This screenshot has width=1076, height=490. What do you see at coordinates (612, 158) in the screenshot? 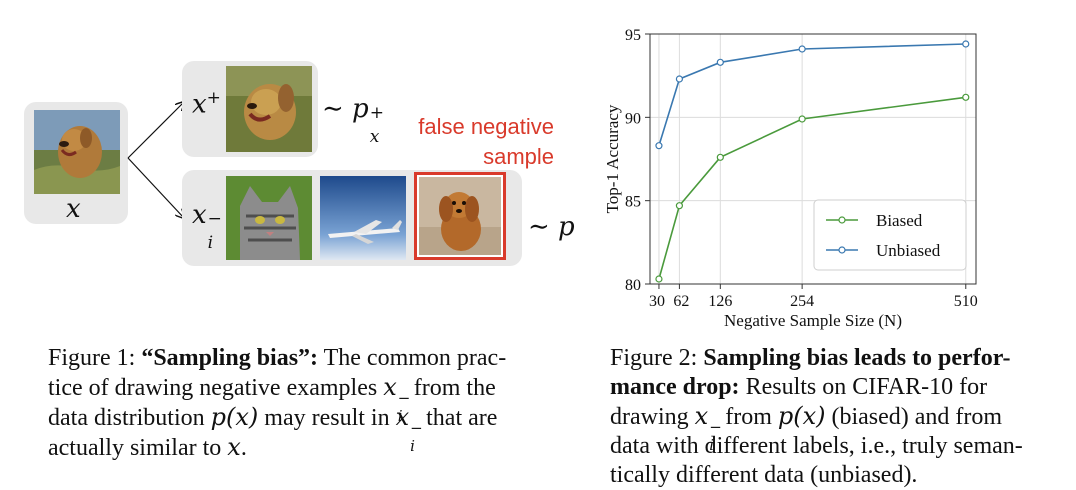
I see `y-axis-label: Top-1 Accuracy` at bounding box center [612, 158].